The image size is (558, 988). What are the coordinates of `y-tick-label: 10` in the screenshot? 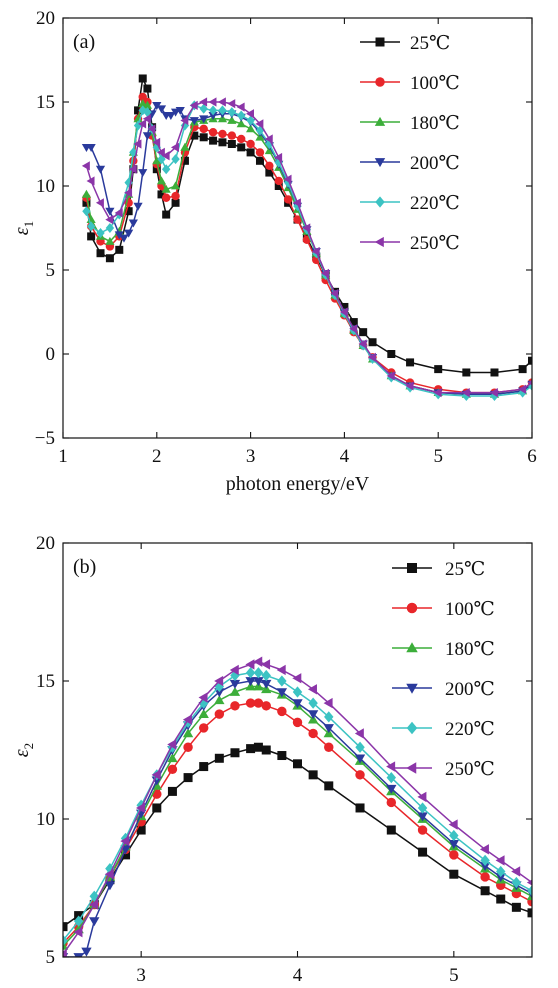 It's located at (45, 819).